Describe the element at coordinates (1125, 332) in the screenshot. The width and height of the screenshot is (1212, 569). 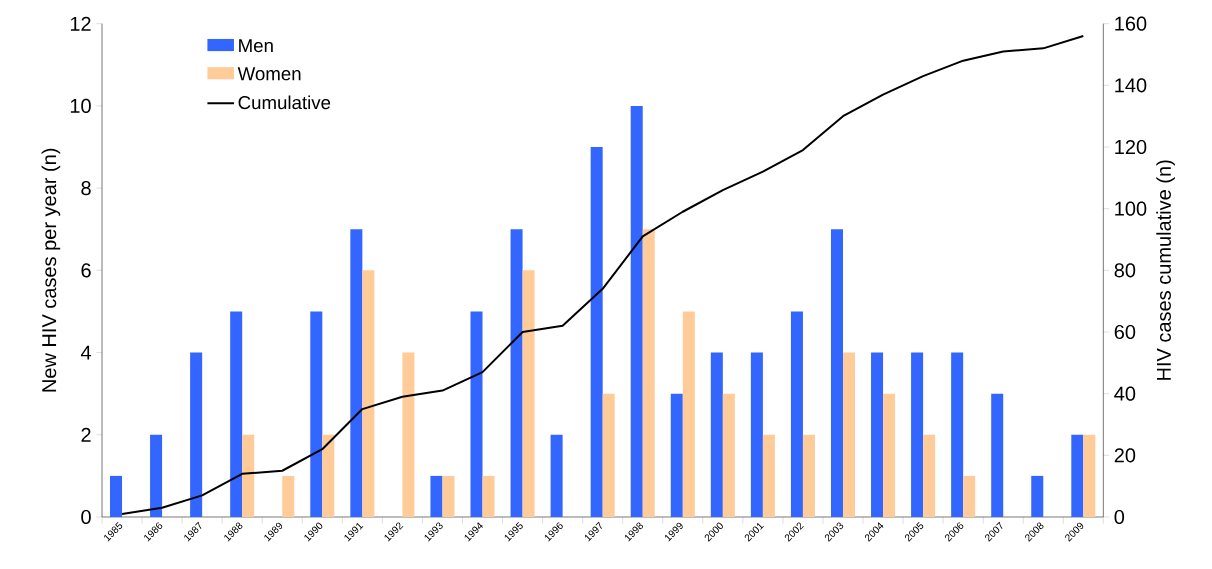
I see `y2-tick-label: 60` at that location.